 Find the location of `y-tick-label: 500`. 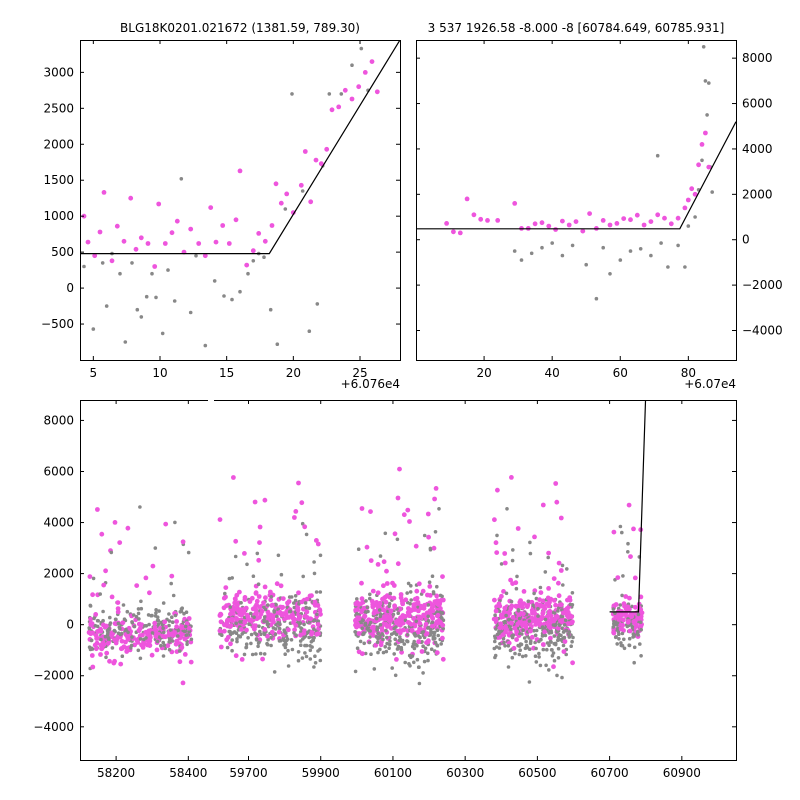

y-tick-label: 500 is located at coordinates (62, 252).